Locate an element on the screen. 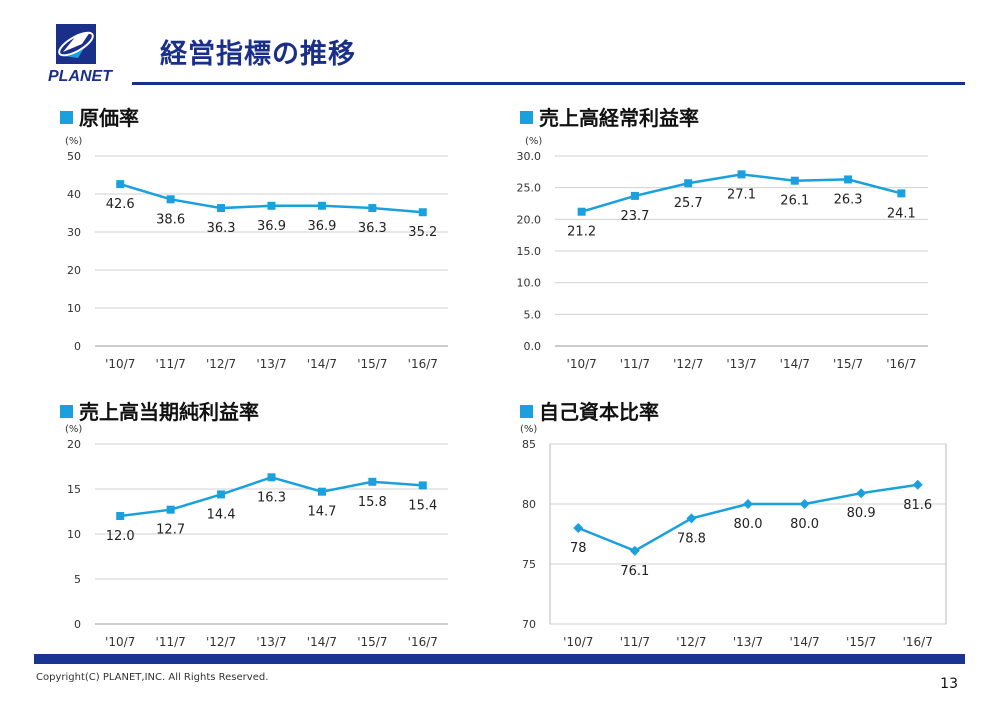 This screenshot has width=1000, height=708. y-tick-label: 40 is located at coordinates (74, 194).